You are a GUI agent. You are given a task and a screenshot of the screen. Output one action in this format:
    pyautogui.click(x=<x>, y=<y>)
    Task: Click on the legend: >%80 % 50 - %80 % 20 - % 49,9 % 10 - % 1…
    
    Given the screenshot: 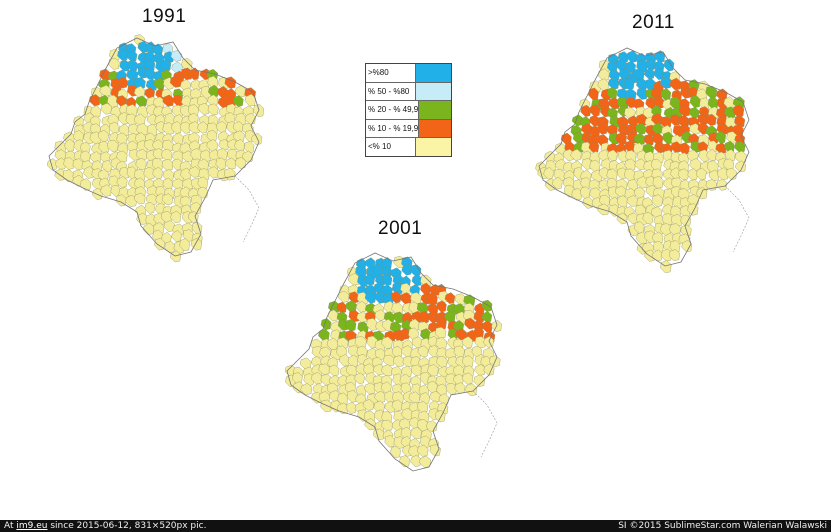 What is the action you would take?
    pyautogui.click(x=408, y=110)
    